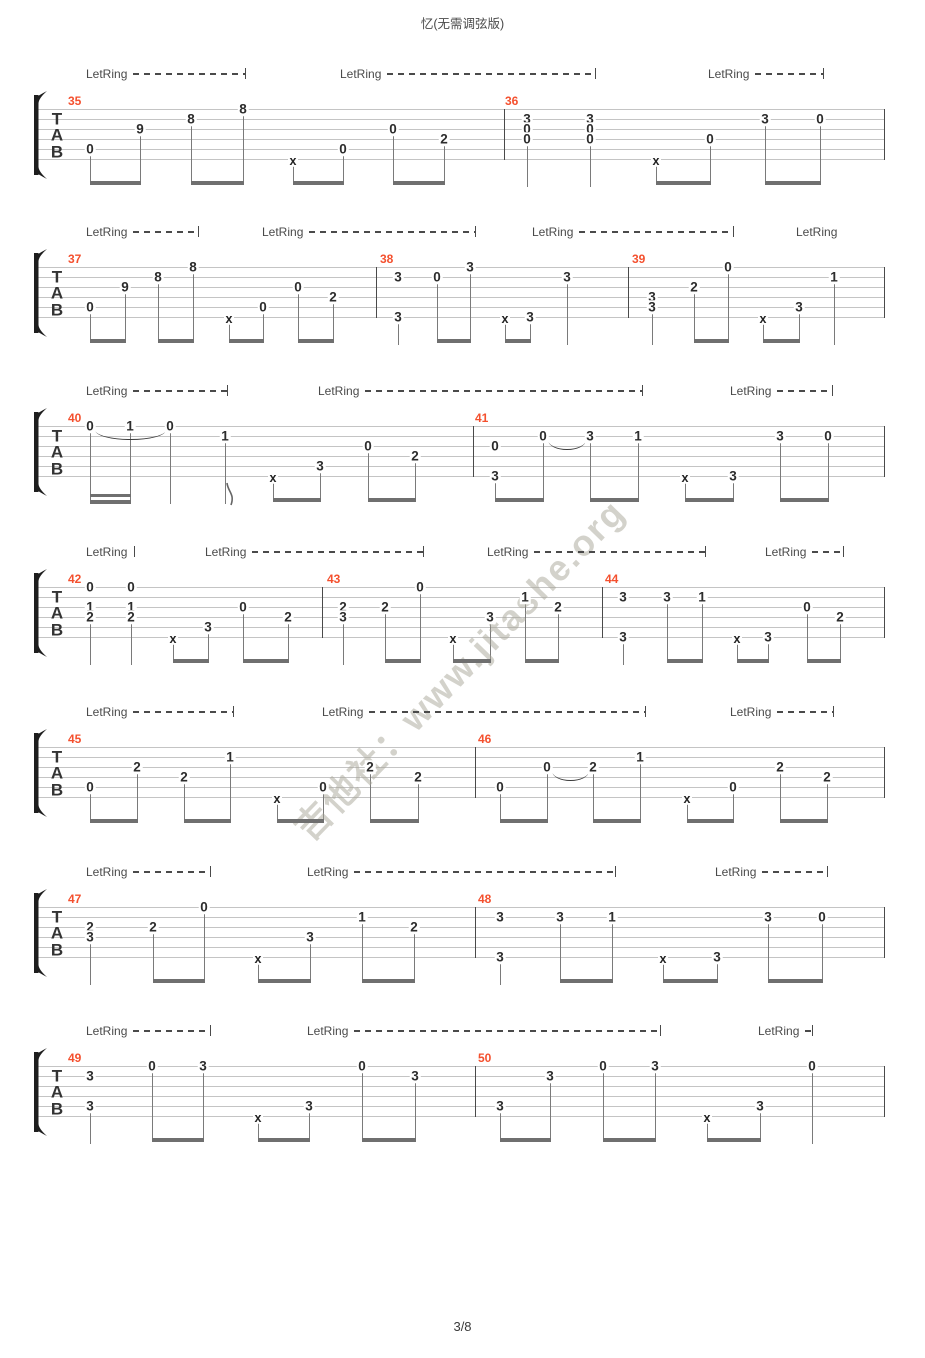  Describe the element at coordinates (460, 670) in the screenshot. I see `watermark: 吉他社：www.jitashe.org` at that location.